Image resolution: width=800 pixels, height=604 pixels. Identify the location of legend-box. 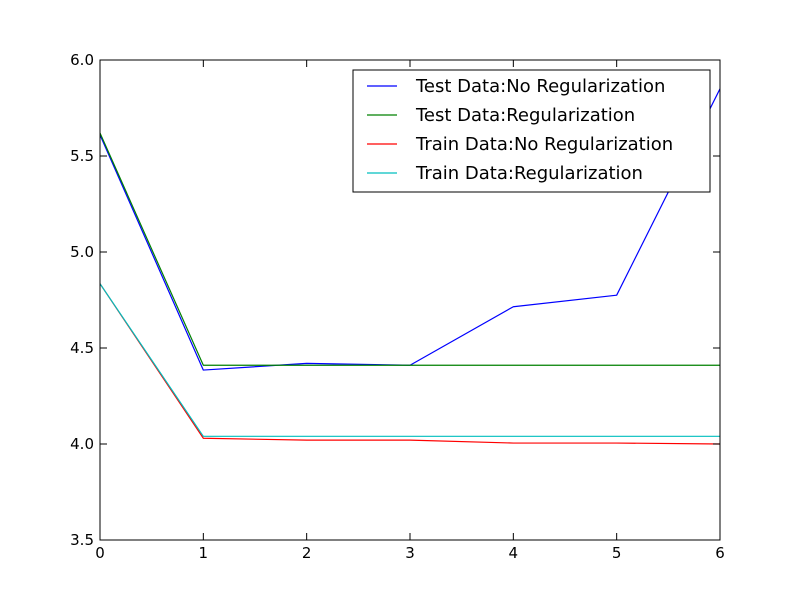
(531, 131).